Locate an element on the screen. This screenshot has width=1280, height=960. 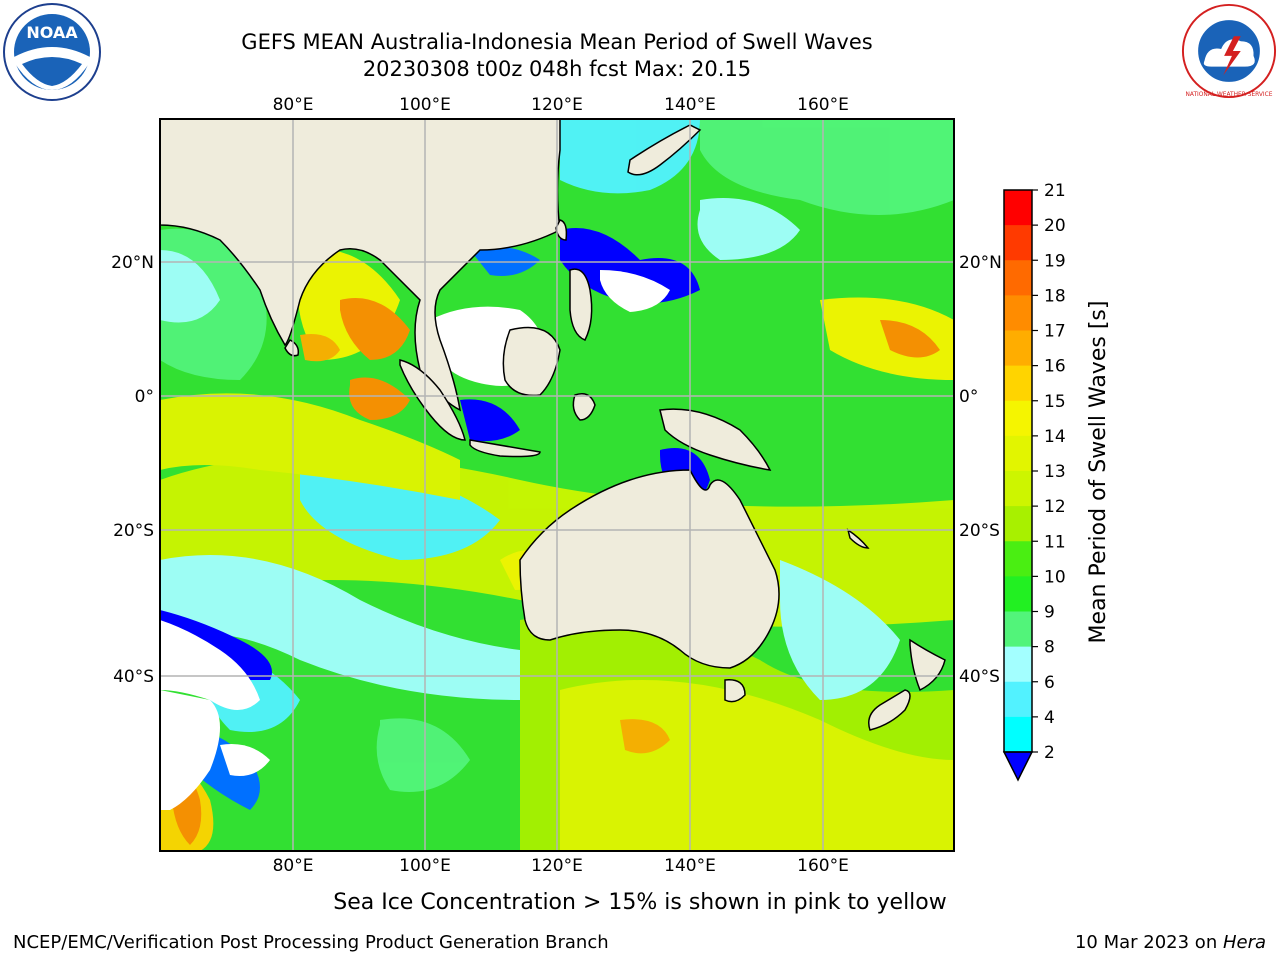
lat-labels-right: 20°N 0° 20°S 40°S is located at coordinates (980, 470).